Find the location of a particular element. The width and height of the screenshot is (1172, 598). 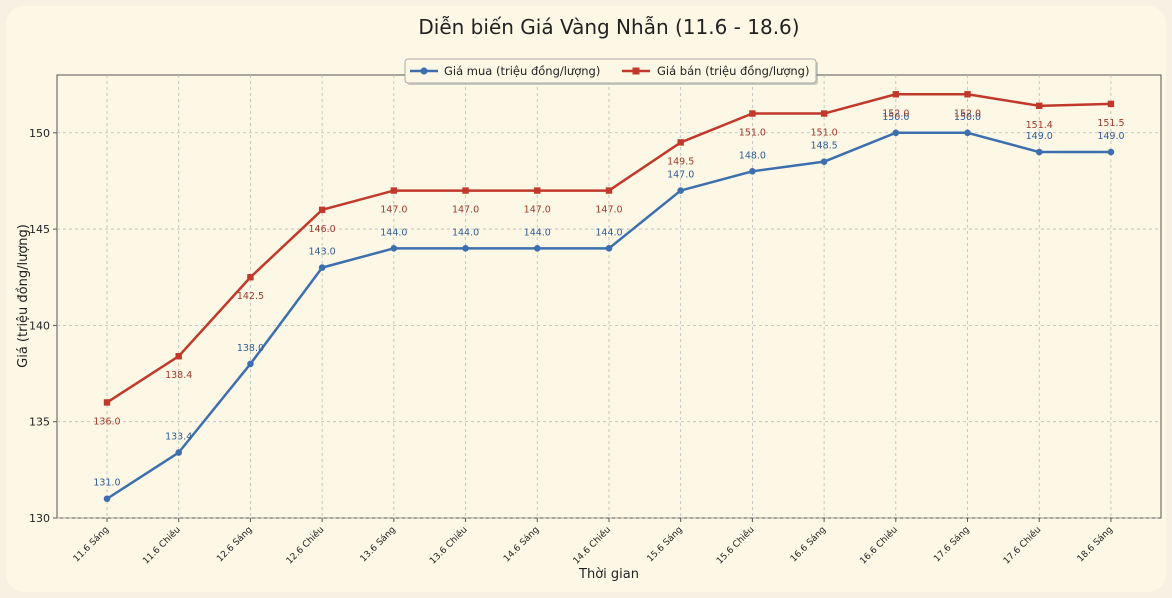

x-tick-label: 13.6 Sáng is located at coordinates (378, 544).